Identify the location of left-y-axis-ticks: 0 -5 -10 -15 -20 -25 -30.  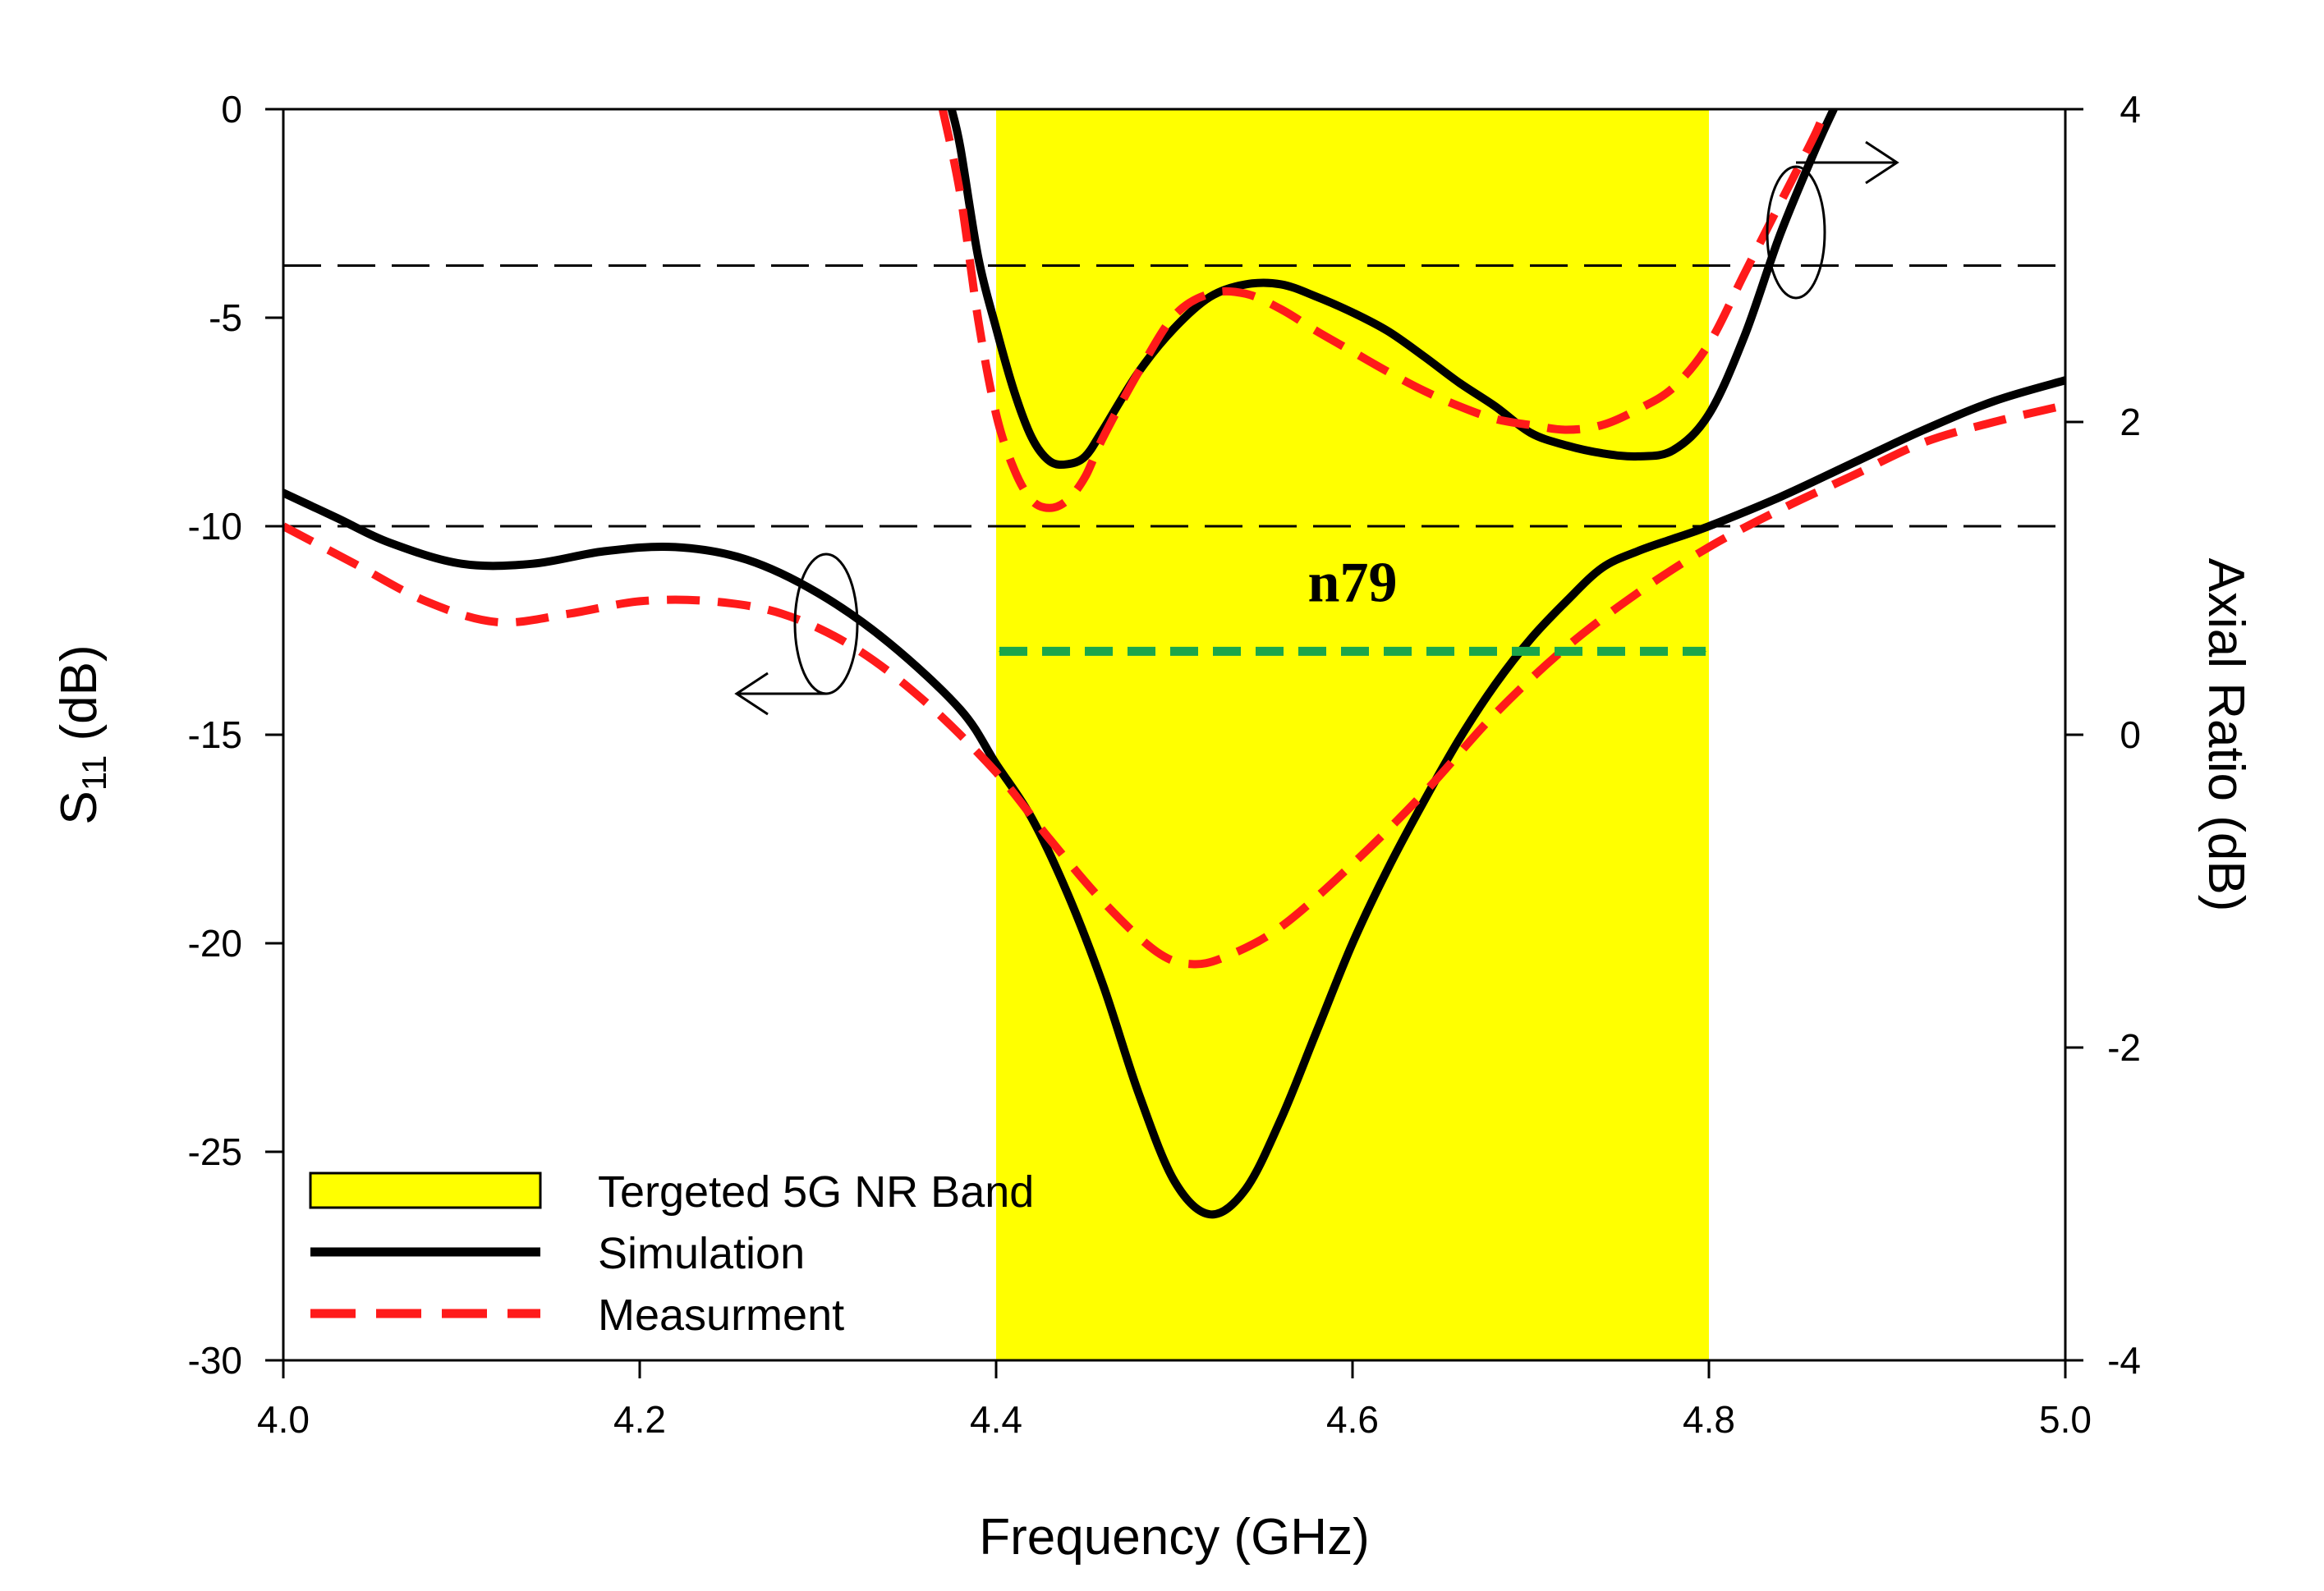
(235, 735).